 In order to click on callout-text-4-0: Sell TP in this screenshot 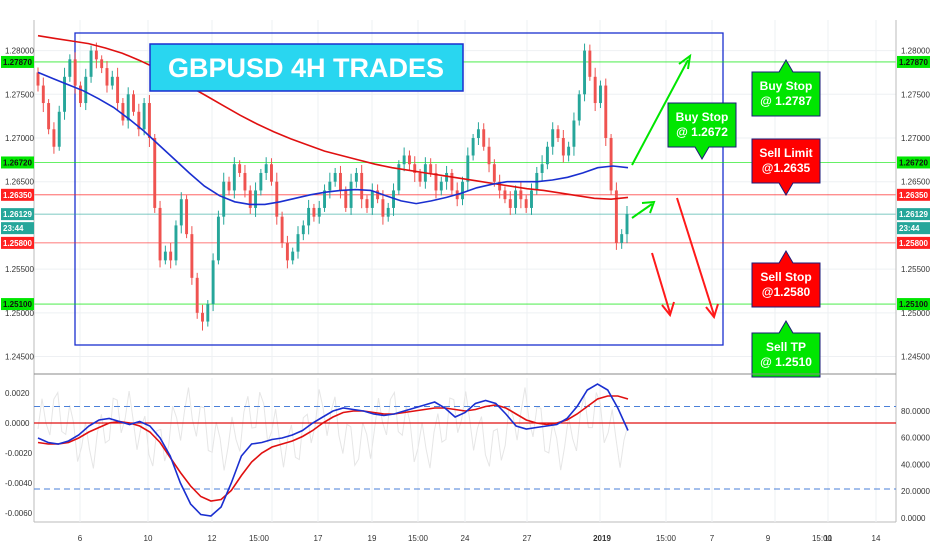, I will do `click(786, 347)`.